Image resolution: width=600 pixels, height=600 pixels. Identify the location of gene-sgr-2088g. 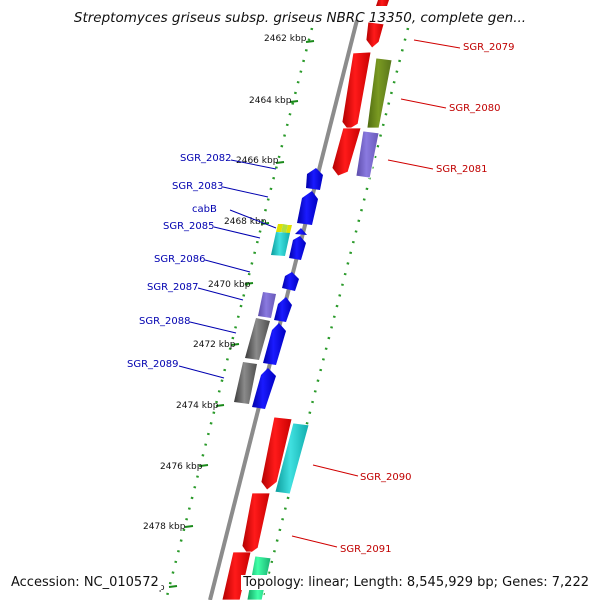
(257, 339).